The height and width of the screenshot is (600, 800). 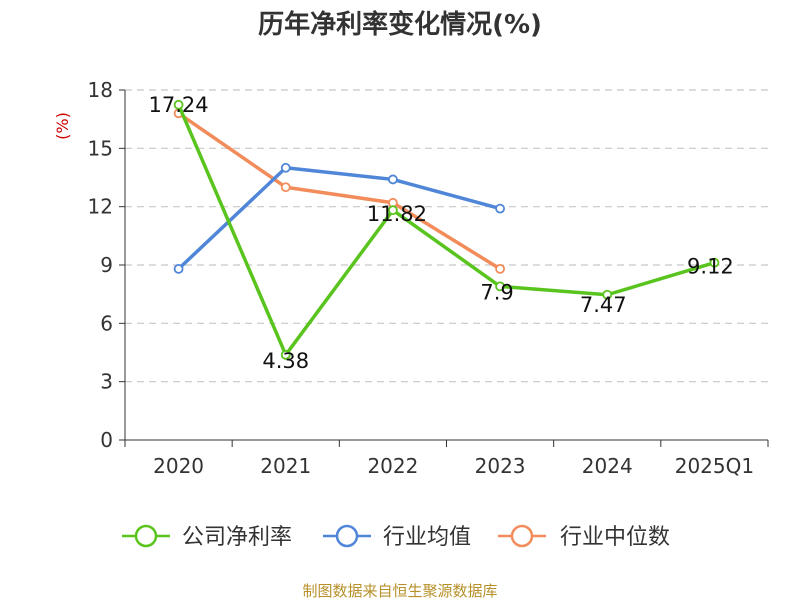 I want to click on x-tick-label: 2020, so click(x=178, y=466).